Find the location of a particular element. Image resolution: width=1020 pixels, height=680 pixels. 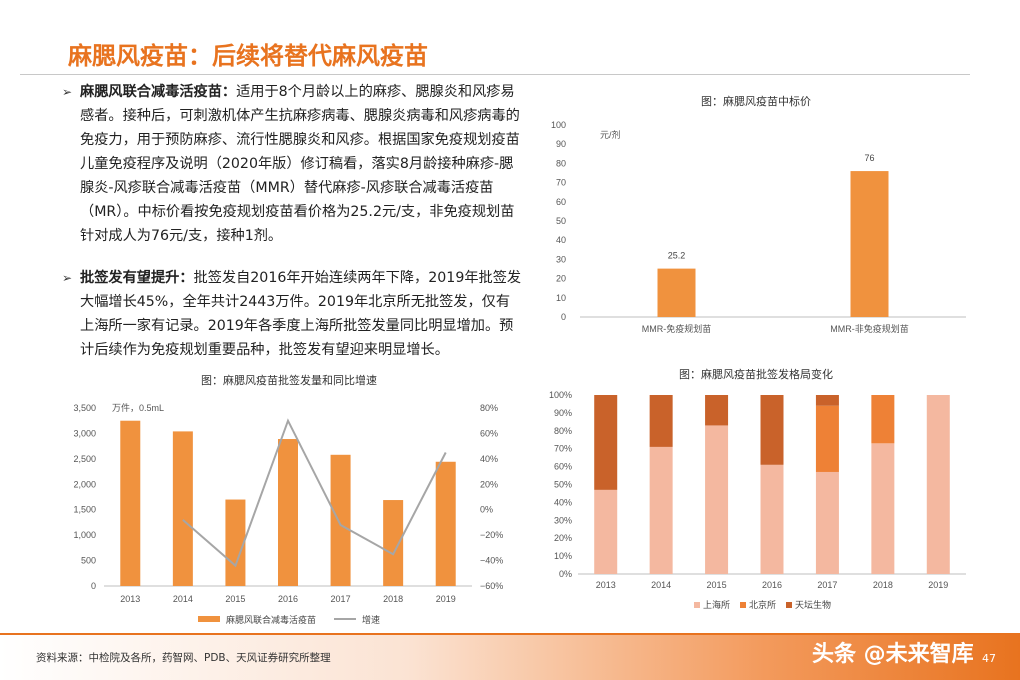

bullet-heading: 麻腮风联合减毒活疫苗： is located at coordinates (158, 92).